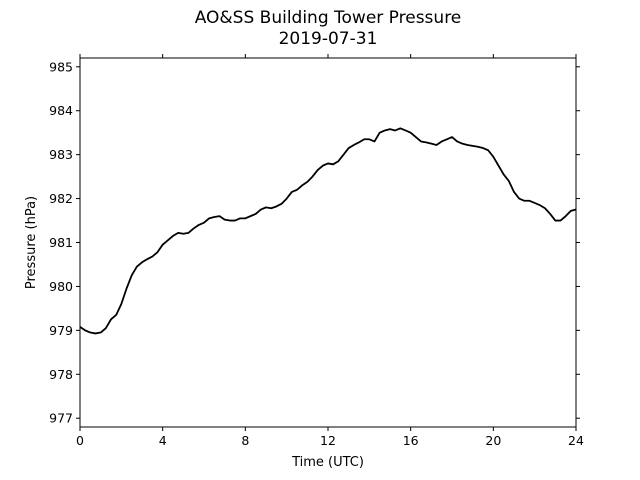 This screenshot has width=640, height=480. I want to click on x-tick-label: 20, so click(493, 440).